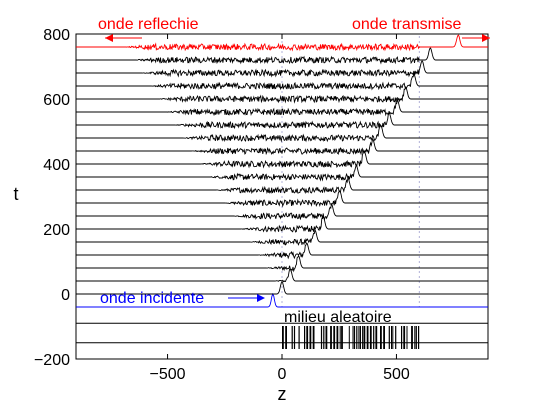 The width and height of the screenshot is (538, 404). Describe the element at coordinates (282, 394) in the screenshot. I see `x-axis-label: z` at that location.